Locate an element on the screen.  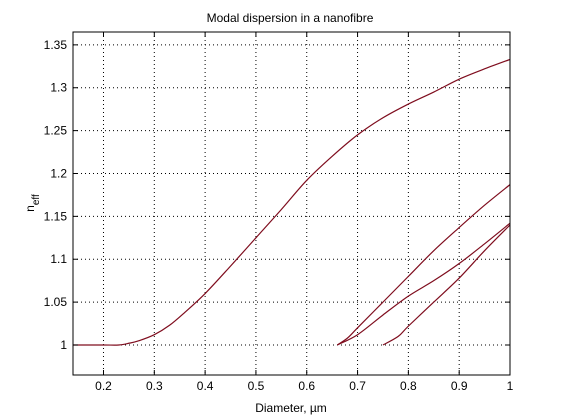
y-tick-label: 1.35 is located at coordinates (56, 45).